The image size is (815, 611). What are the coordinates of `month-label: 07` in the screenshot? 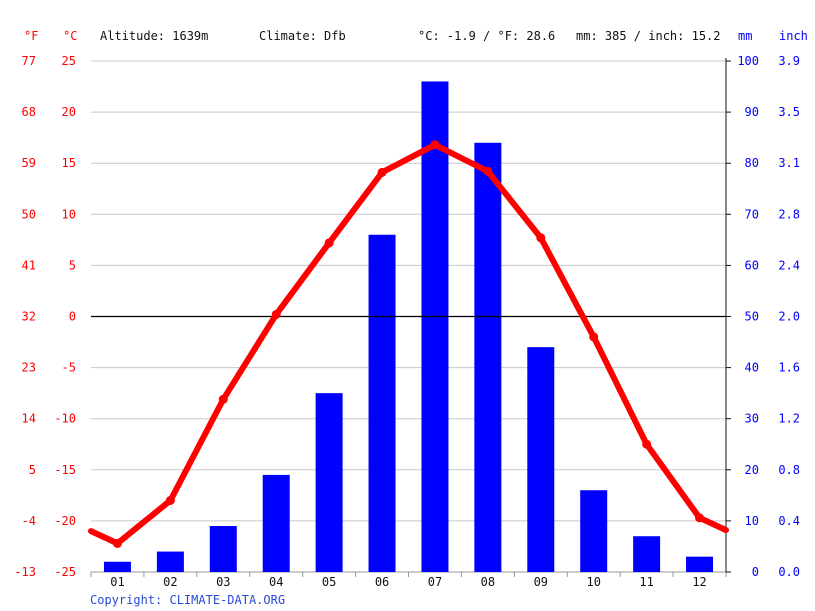 It's located at (435, 582).